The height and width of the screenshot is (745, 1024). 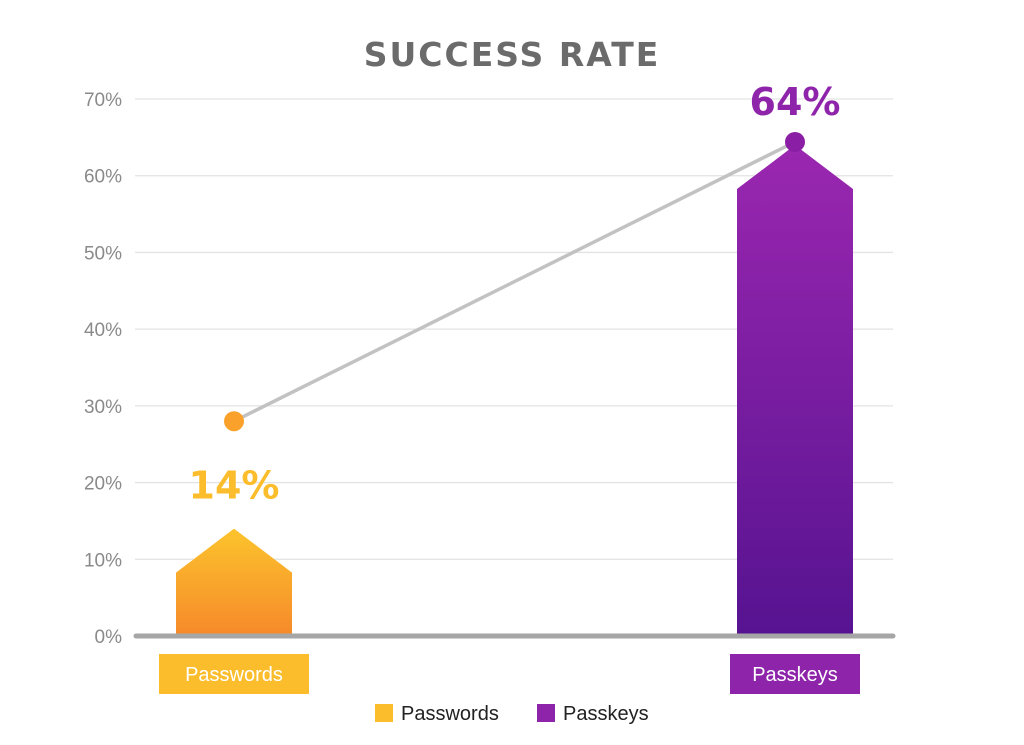 I want to click on data-label-passwords: 14%, so click(x=234, y=486).